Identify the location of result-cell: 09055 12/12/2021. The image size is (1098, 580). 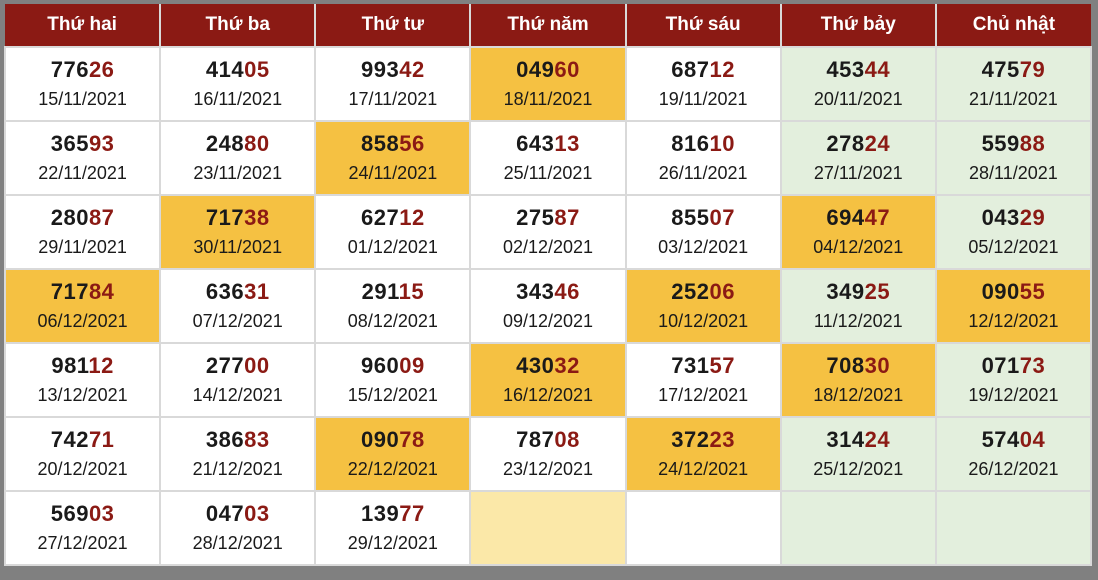
(1013, 306).